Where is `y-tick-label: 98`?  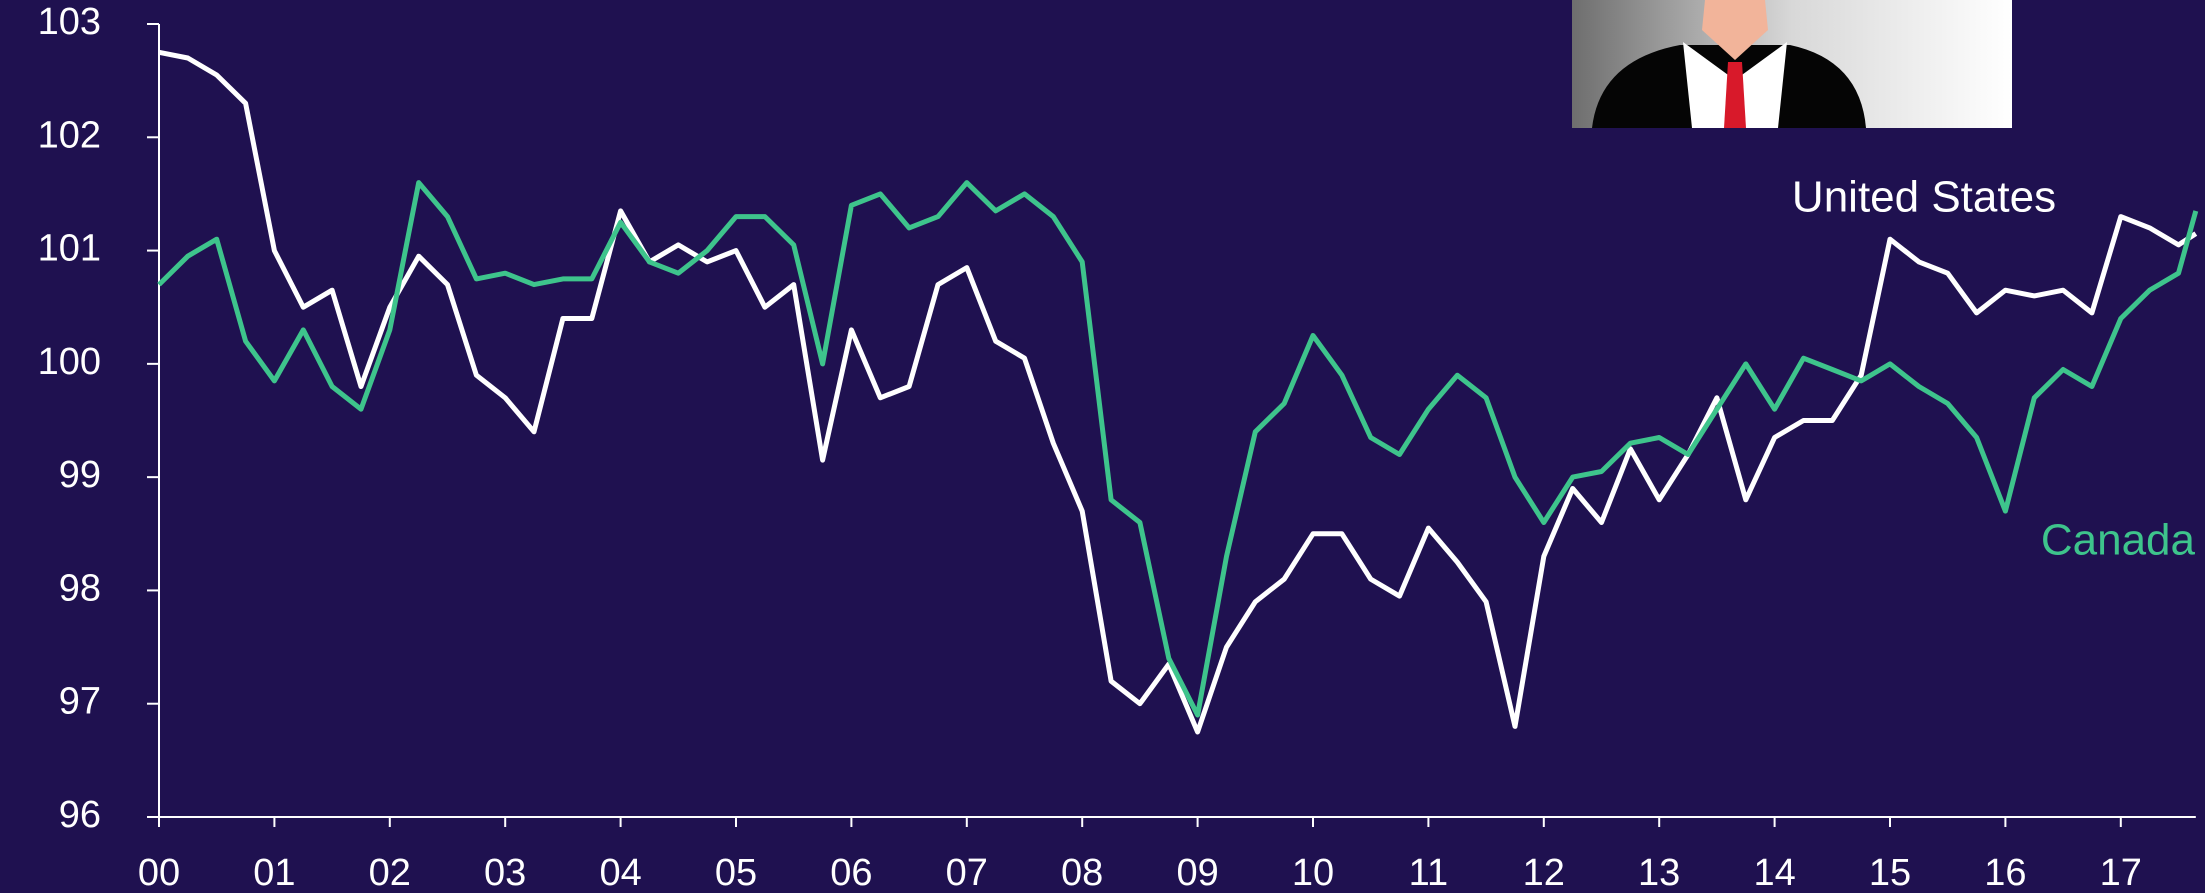 y-tick-label: 98 is located at coordinates (80, 588).